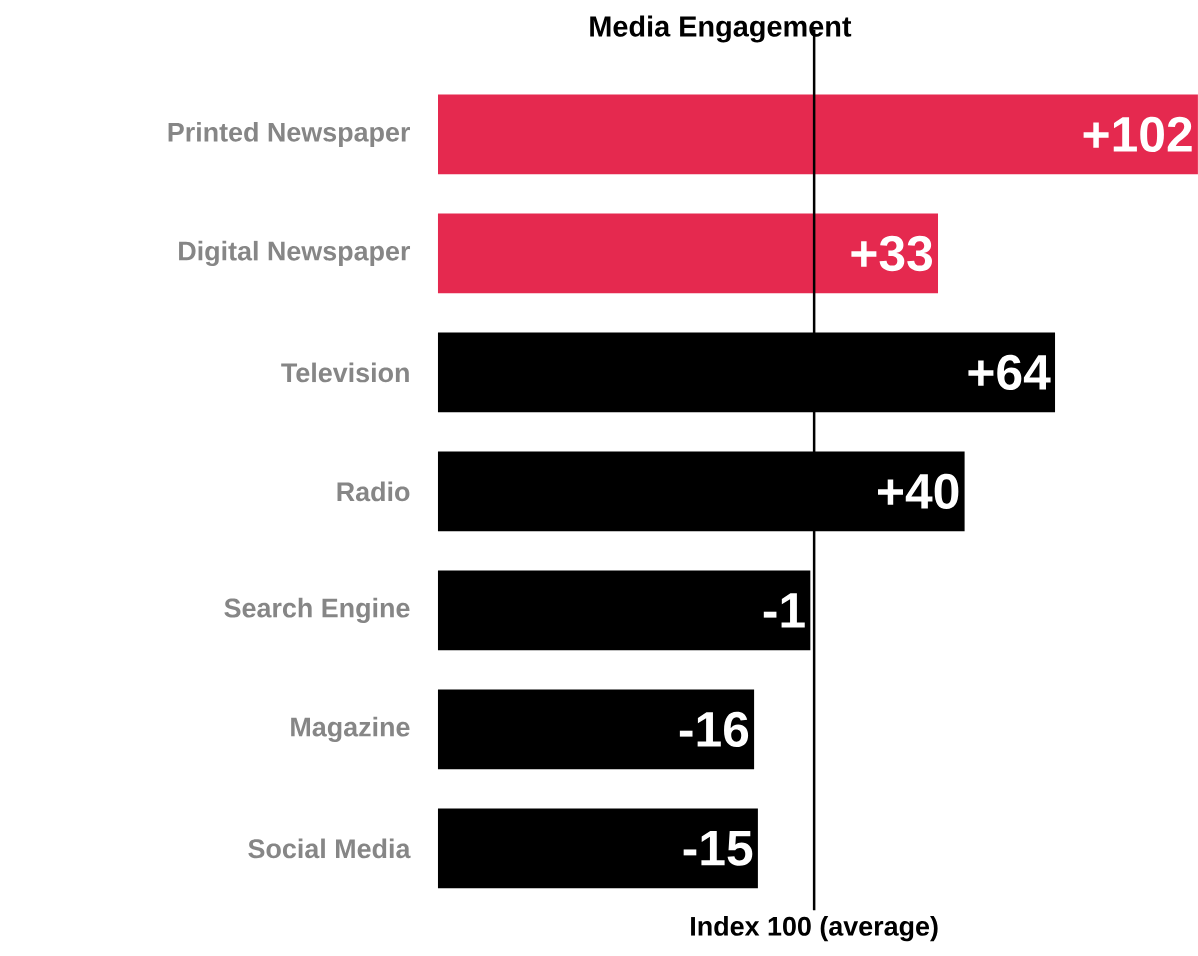 The height and width of the screenshot is (956, 1198). I want to click on y-tick-label: Radio, so click(373, 491).